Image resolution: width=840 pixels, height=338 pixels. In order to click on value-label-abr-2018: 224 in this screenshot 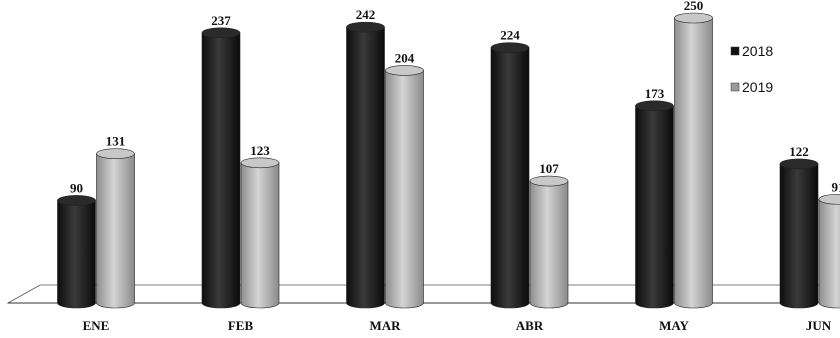, I will do `click(510, 35)`.